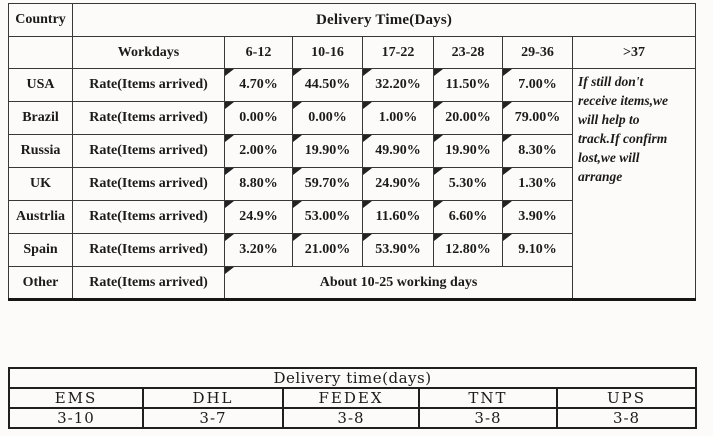 This screenshot has width=713, height=436. I want to click on rate-cell: 59.70%, so click(327, 184).